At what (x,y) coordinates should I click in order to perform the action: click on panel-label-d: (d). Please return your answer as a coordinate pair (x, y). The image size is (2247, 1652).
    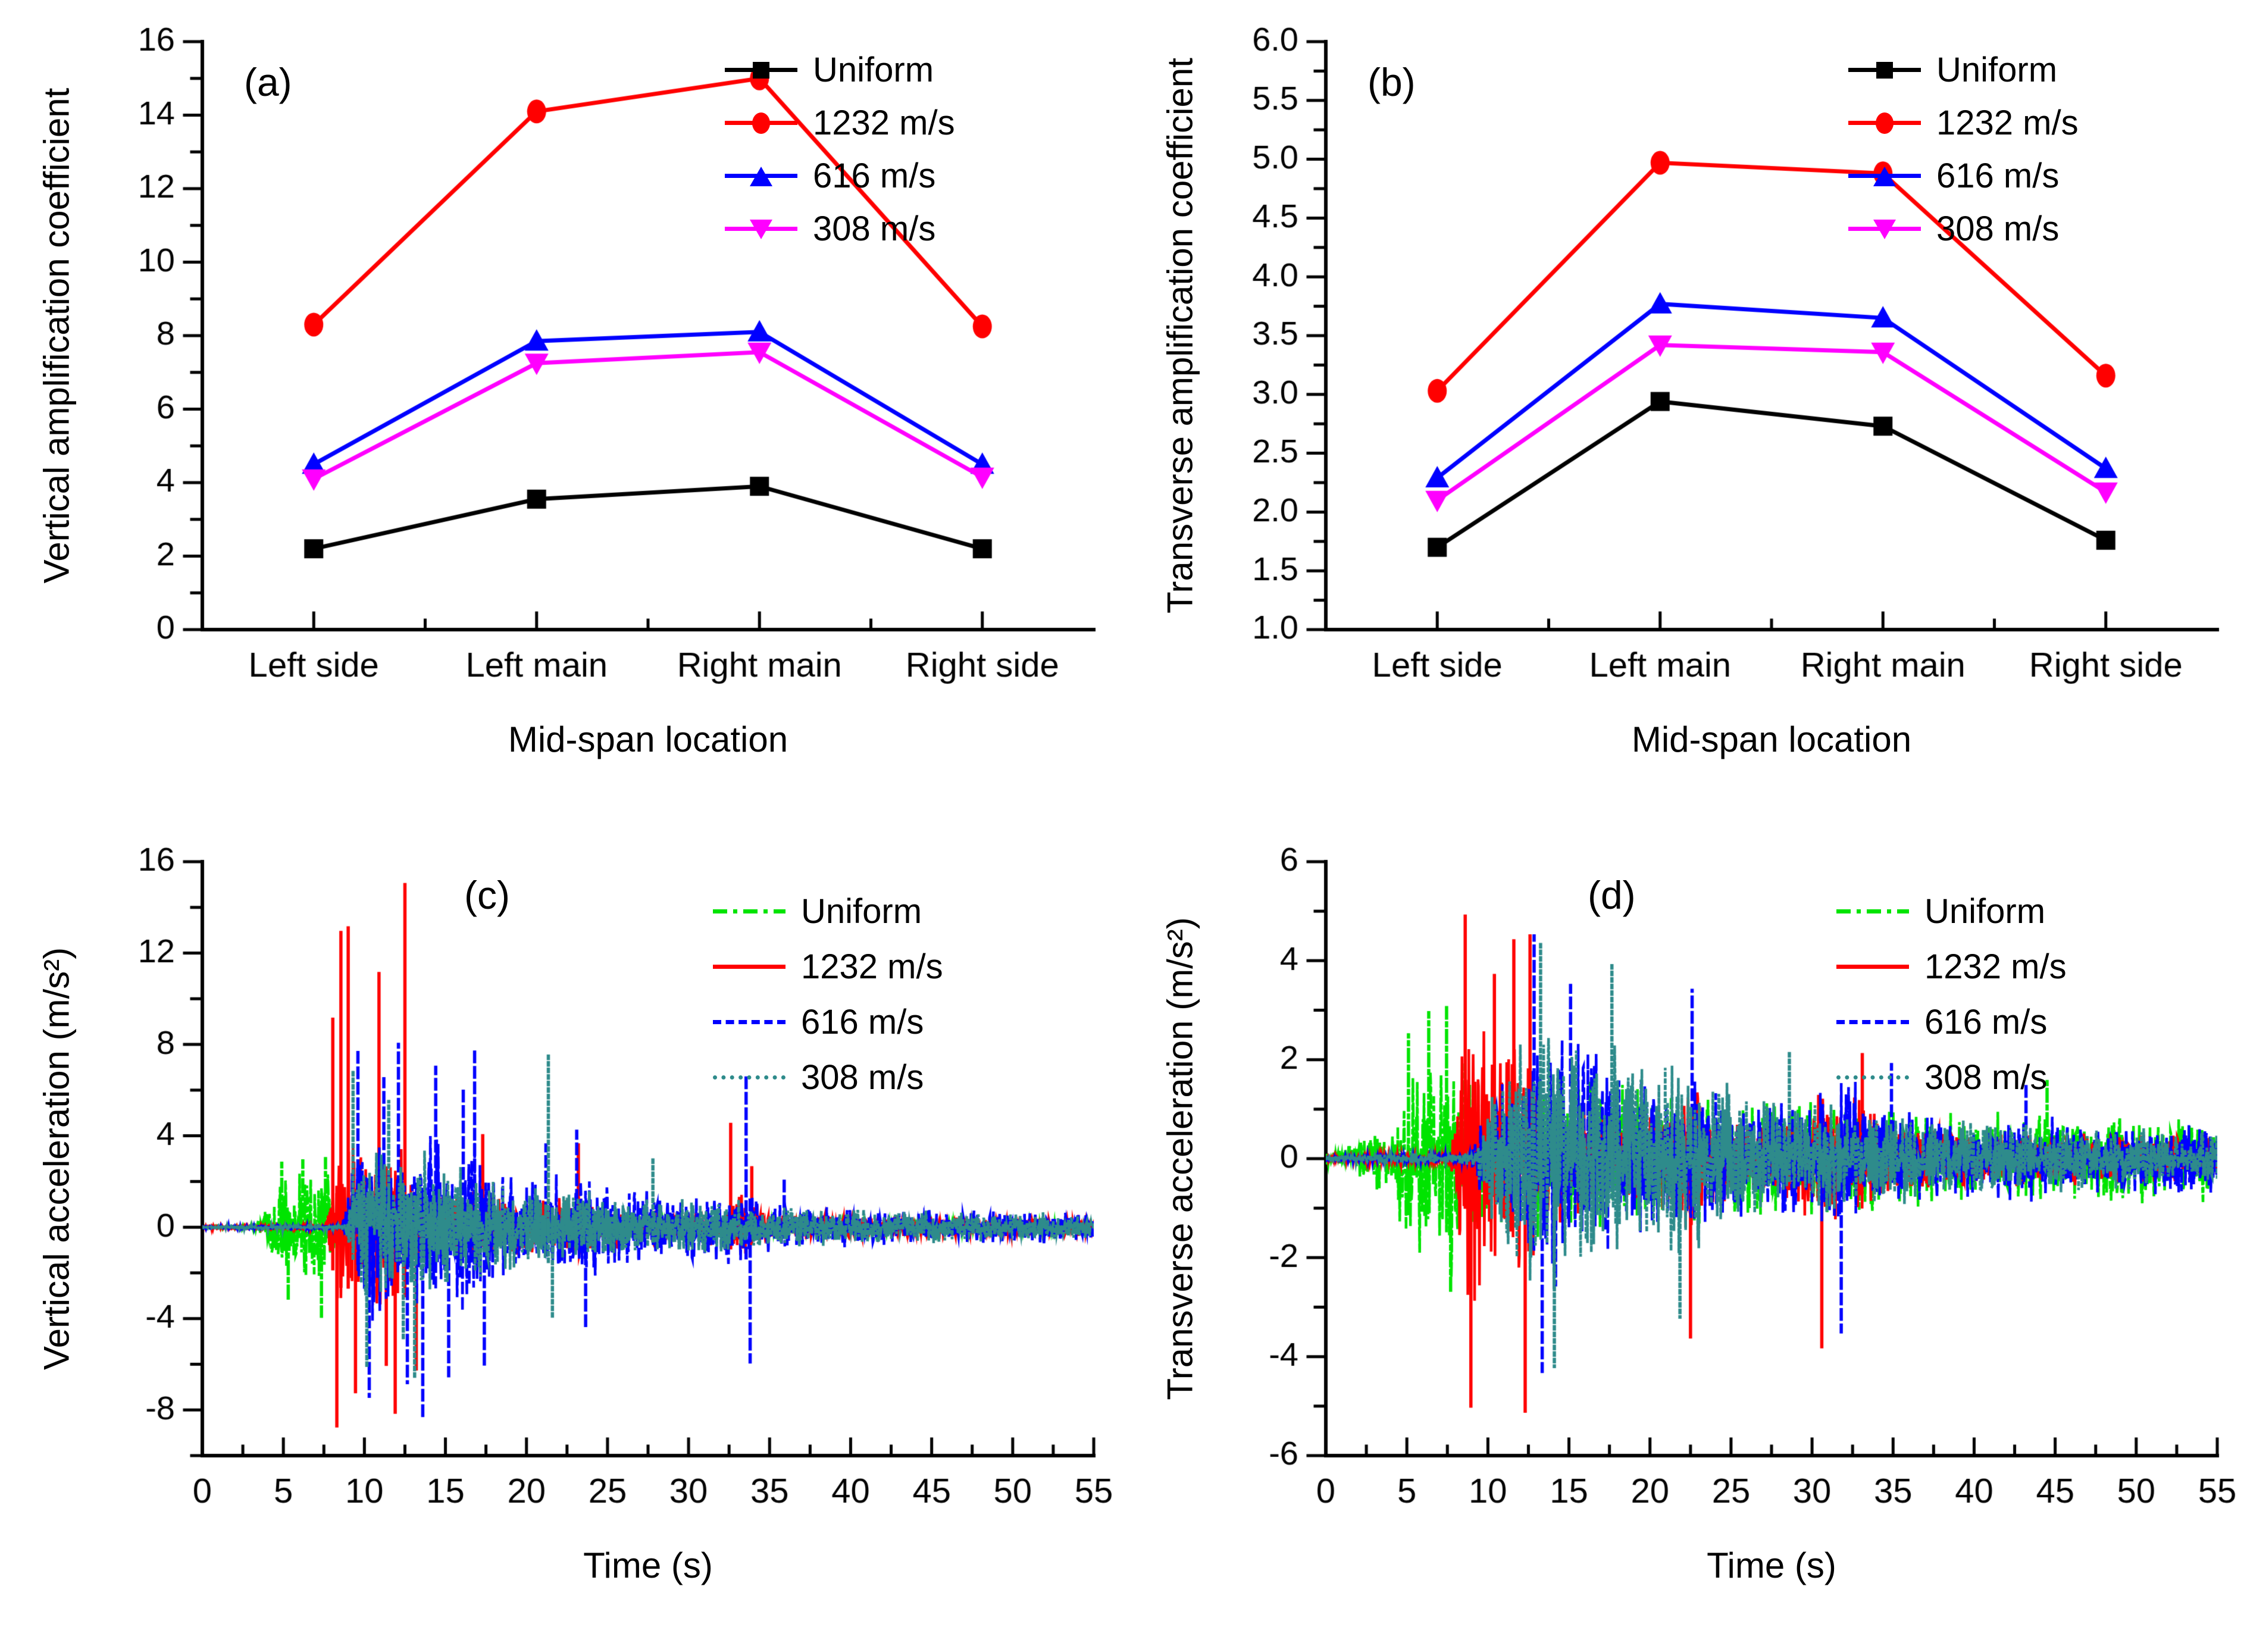
    Looking at the image, I should click on (1612, 895).